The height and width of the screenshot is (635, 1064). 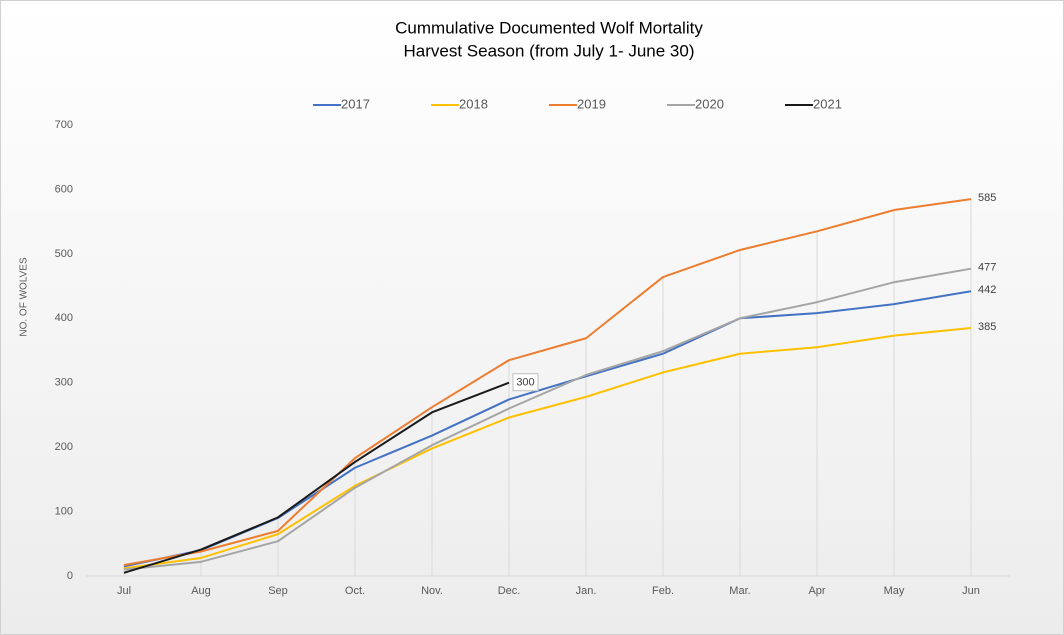 I want to click on y-tick-label: 200, so click(x=64, y=447).